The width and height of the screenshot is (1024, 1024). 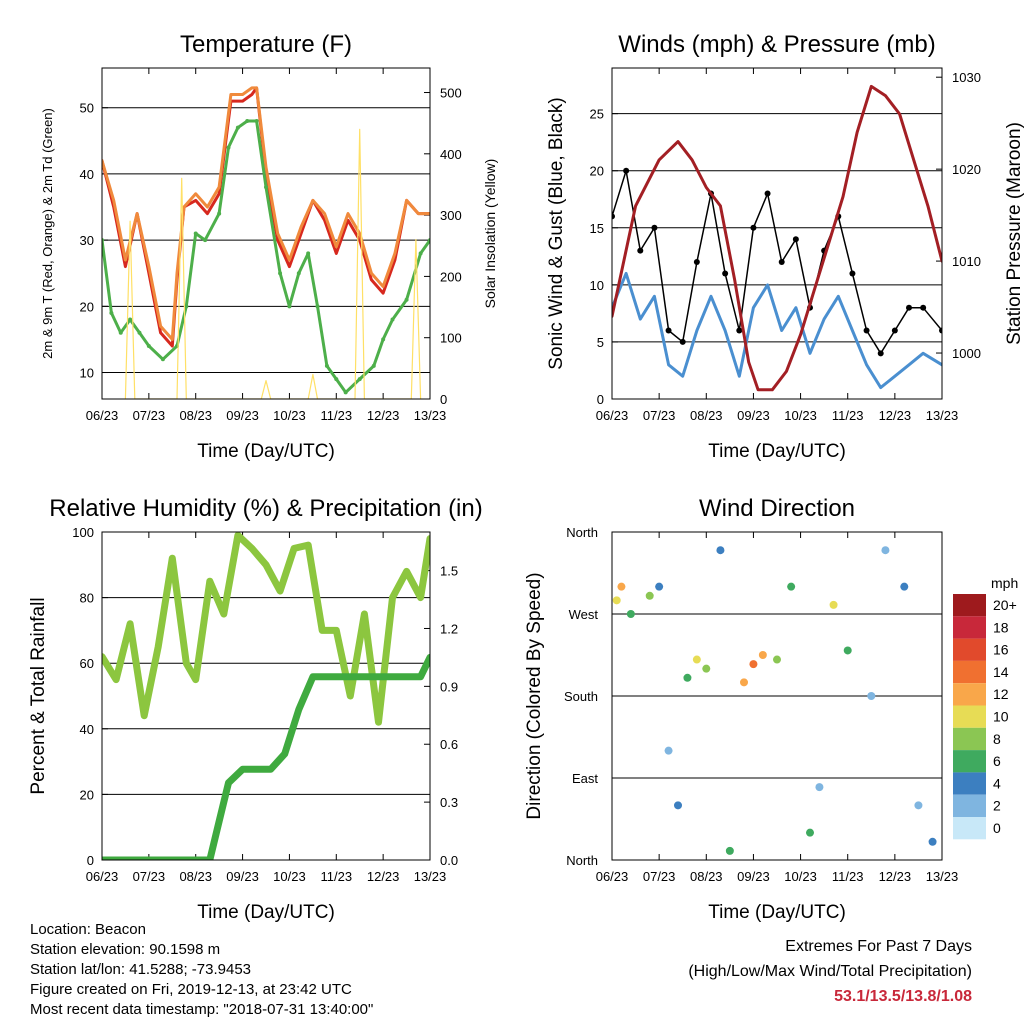 What do you see at coordinates (966, 353) in the screenshot?
I see `y2-tick-label: 1000` at bounding box center [966, 353].